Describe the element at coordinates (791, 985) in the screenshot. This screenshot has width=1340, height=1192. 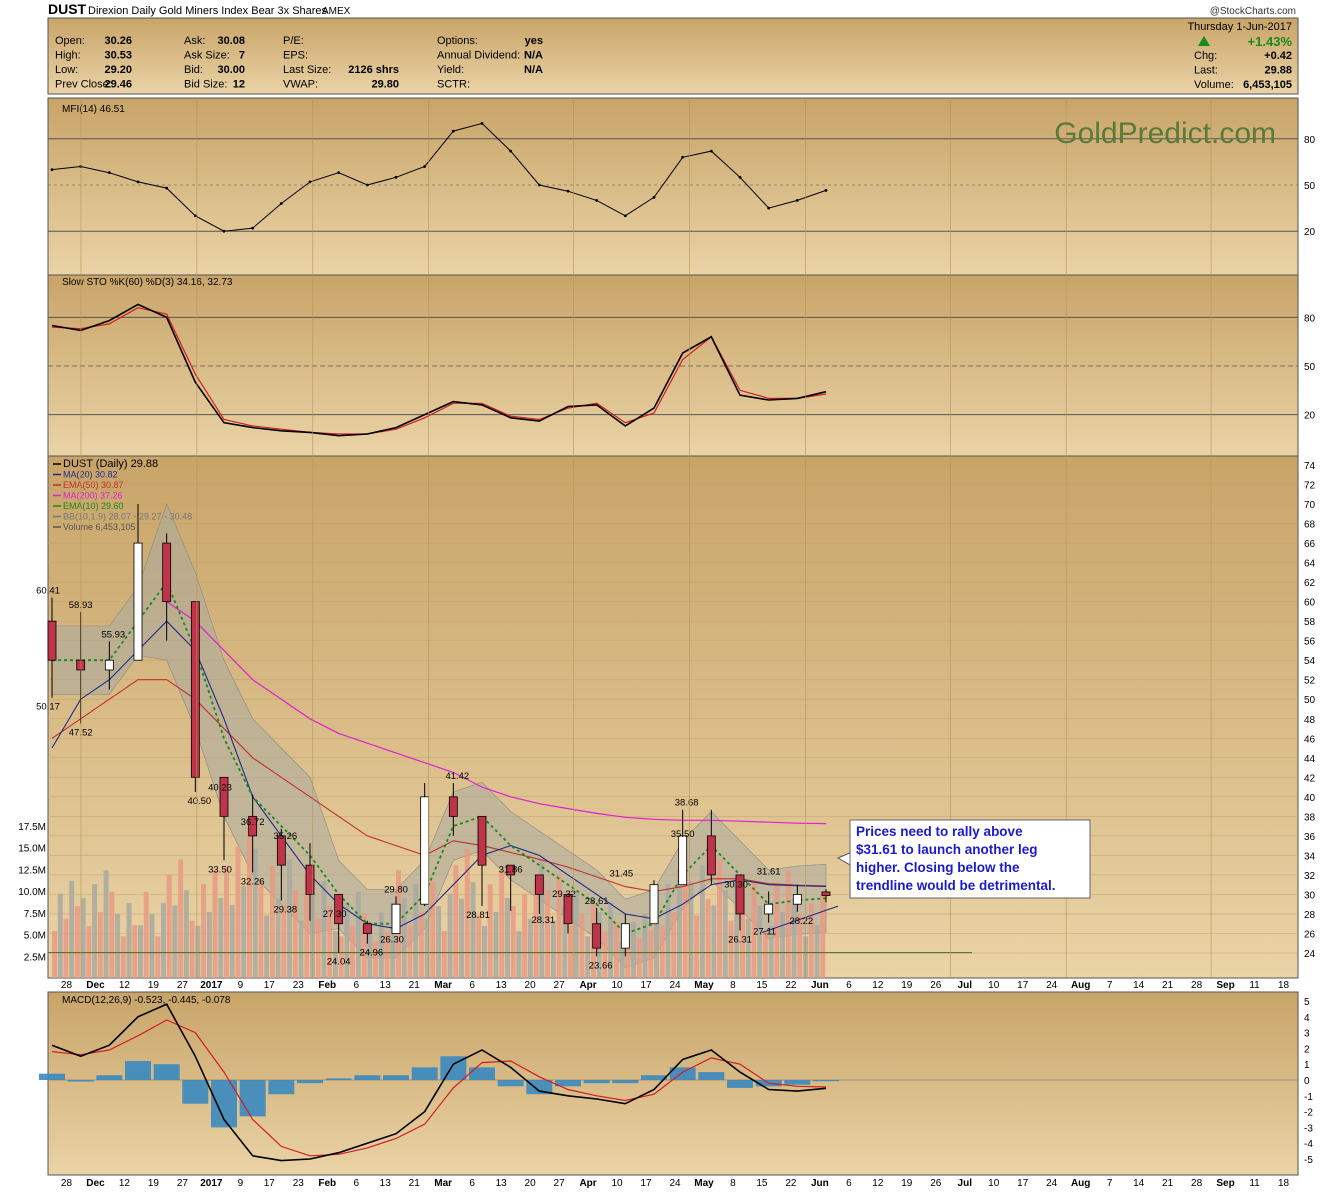
I see `x-tick-label: 22` at that location.